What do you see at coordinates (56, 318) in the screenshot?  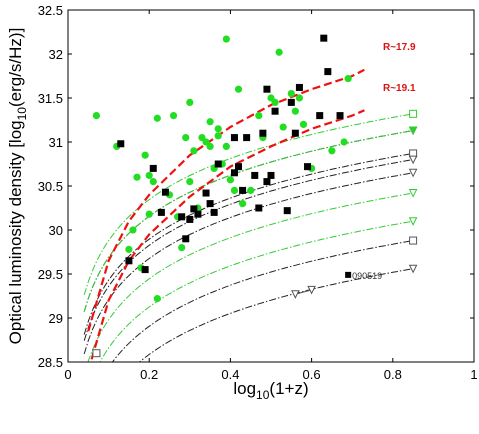 I see `y-tick-label: 29` at bounding box center [56, 318].